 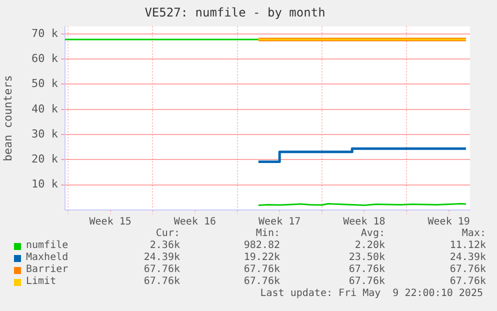 I want to click on x-tick-label: Week 19, so click(x=449, y=222).